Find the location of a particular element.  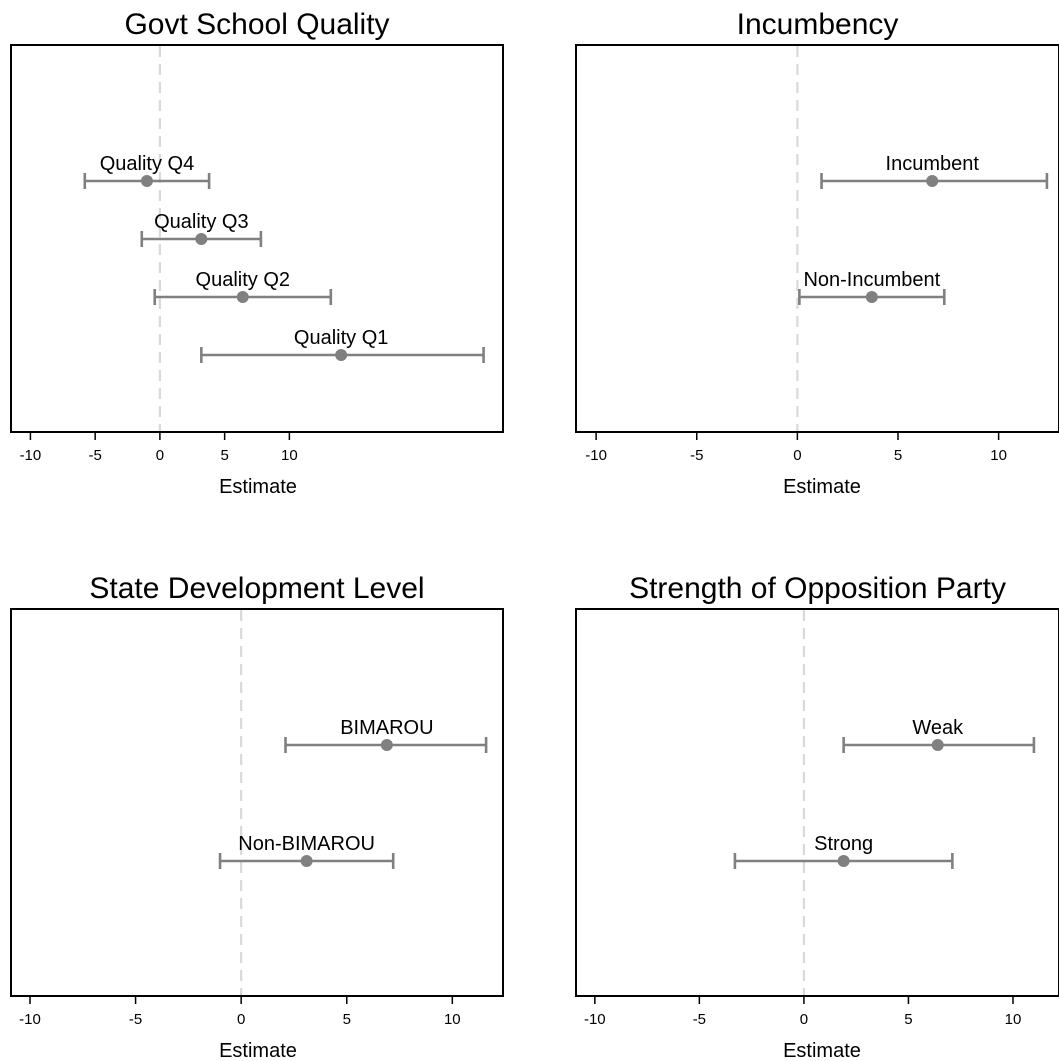

point-label: BIMAROU is located at coordinates (386, 728).